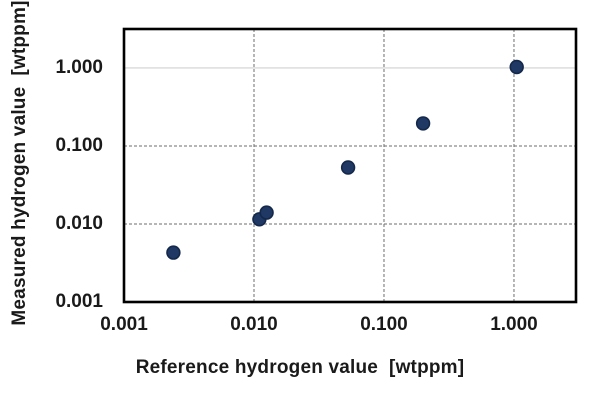 The width and height of the screenshot is (600, 400). What do you see at coordinates (19, 163) in the screenshot?
I see `y-axis-title: Measured hydrogen value [wtppm]` at bounding box center [19, 163].